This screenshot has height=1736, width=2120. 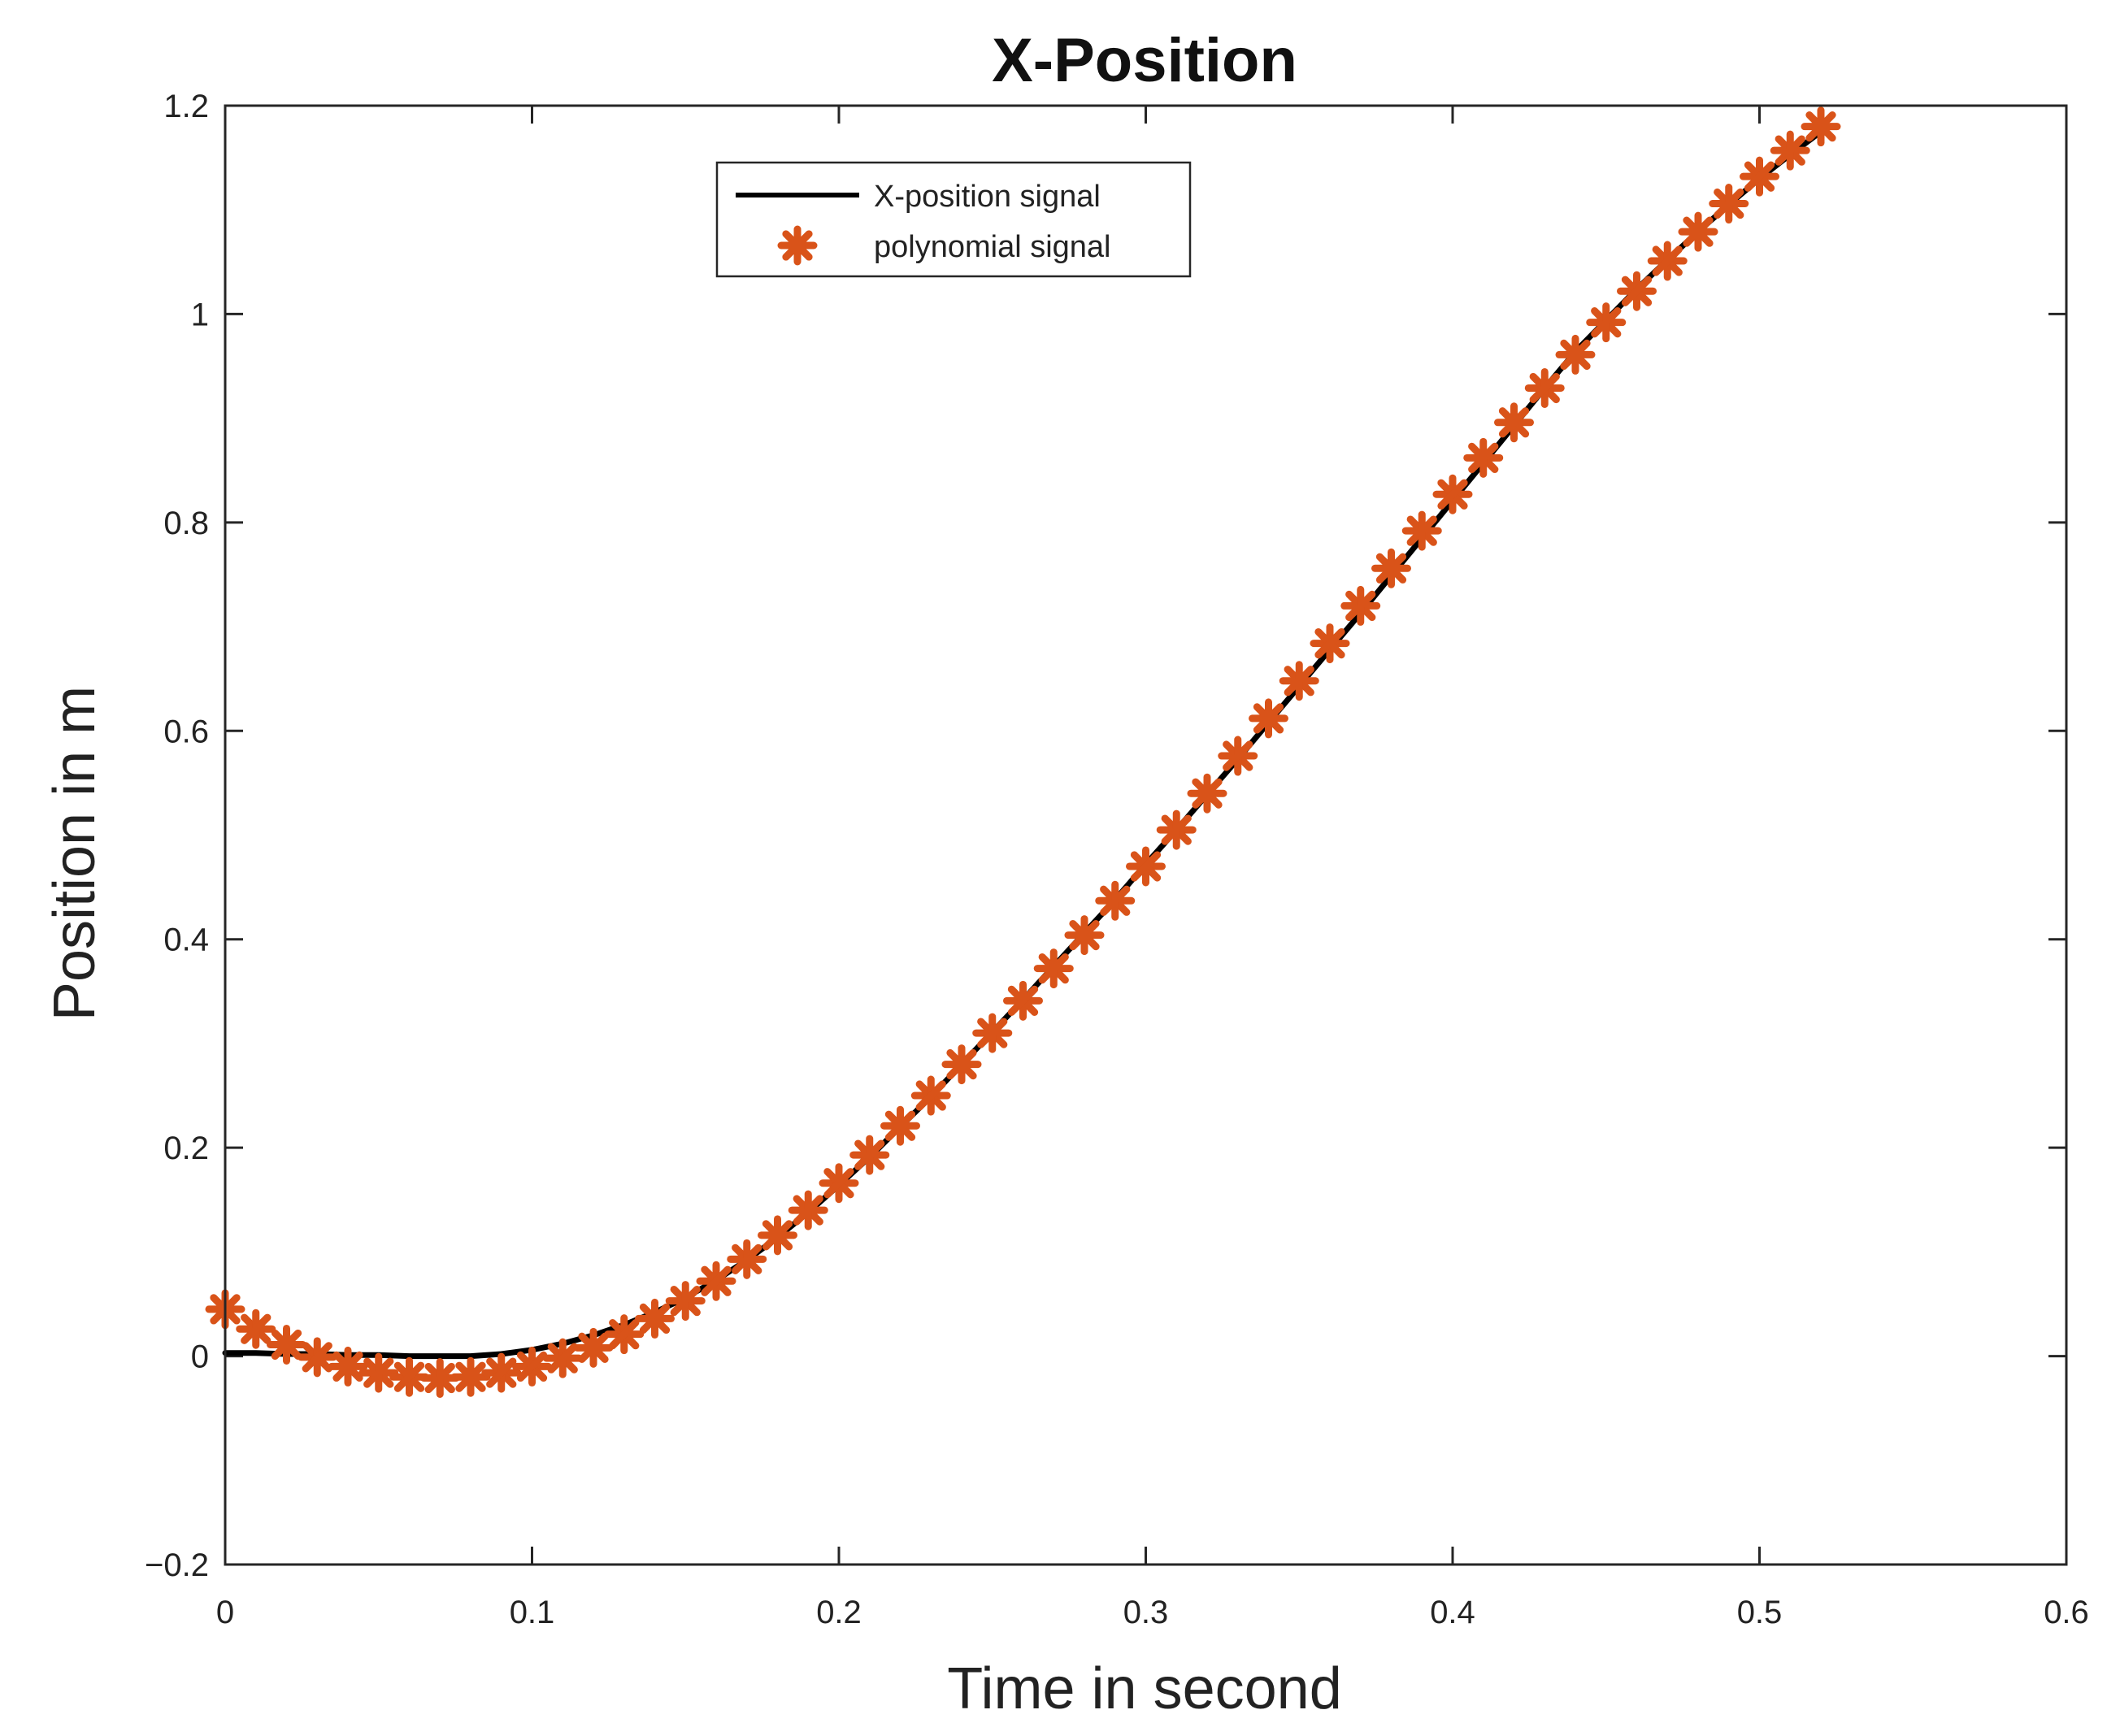 I want to click on y-tick-label: −0.2, so click(x=177, y=1565).